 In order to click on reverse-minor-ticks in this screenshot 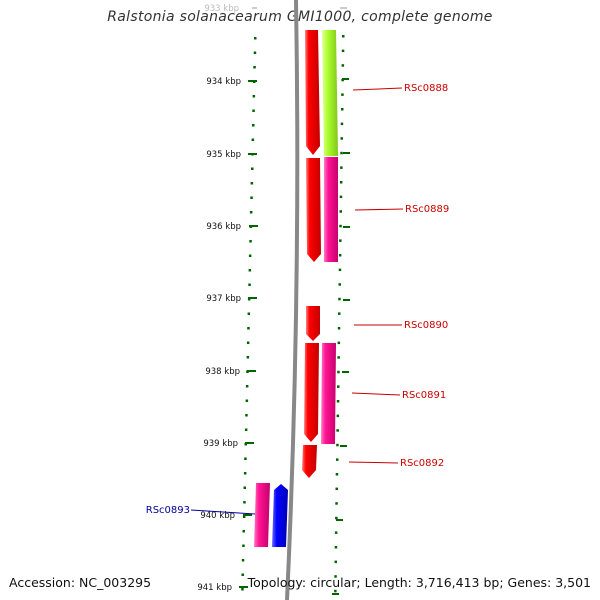, I will do `click(339, 314)`.